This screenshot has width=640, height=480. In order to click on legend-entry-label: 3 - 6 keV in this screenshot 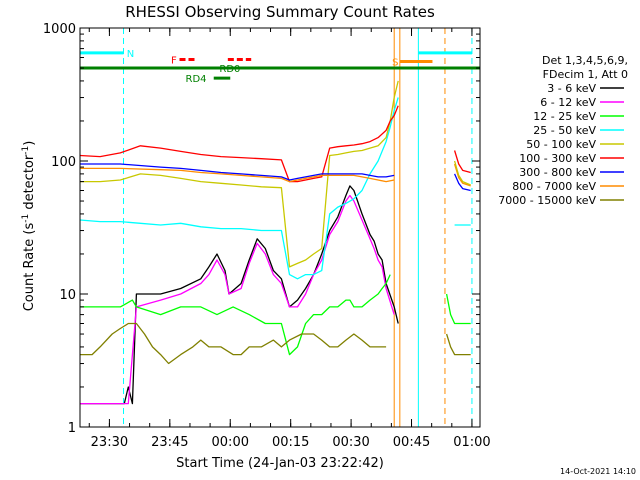, I will do `click(571, 88)`.